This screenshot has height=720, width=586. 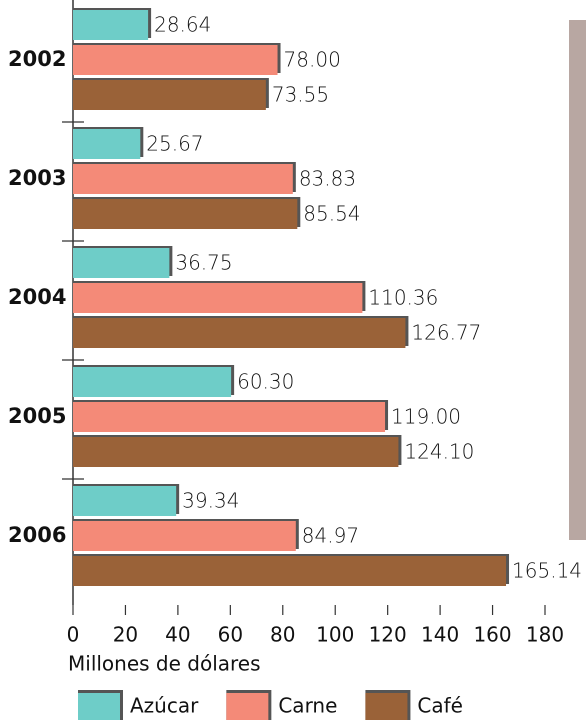 What do you see at coordinates (203, 263) in the screenshot?
I see `data-label: 36.75` at bounding box center [203, 263].